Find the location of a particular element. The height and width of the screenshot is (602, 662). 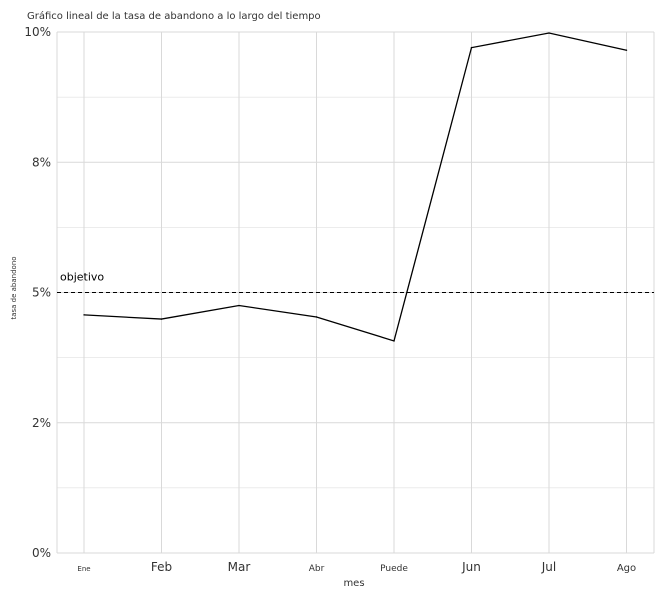

x-tick-label-0: Ene is located at coordinates (83, 569).